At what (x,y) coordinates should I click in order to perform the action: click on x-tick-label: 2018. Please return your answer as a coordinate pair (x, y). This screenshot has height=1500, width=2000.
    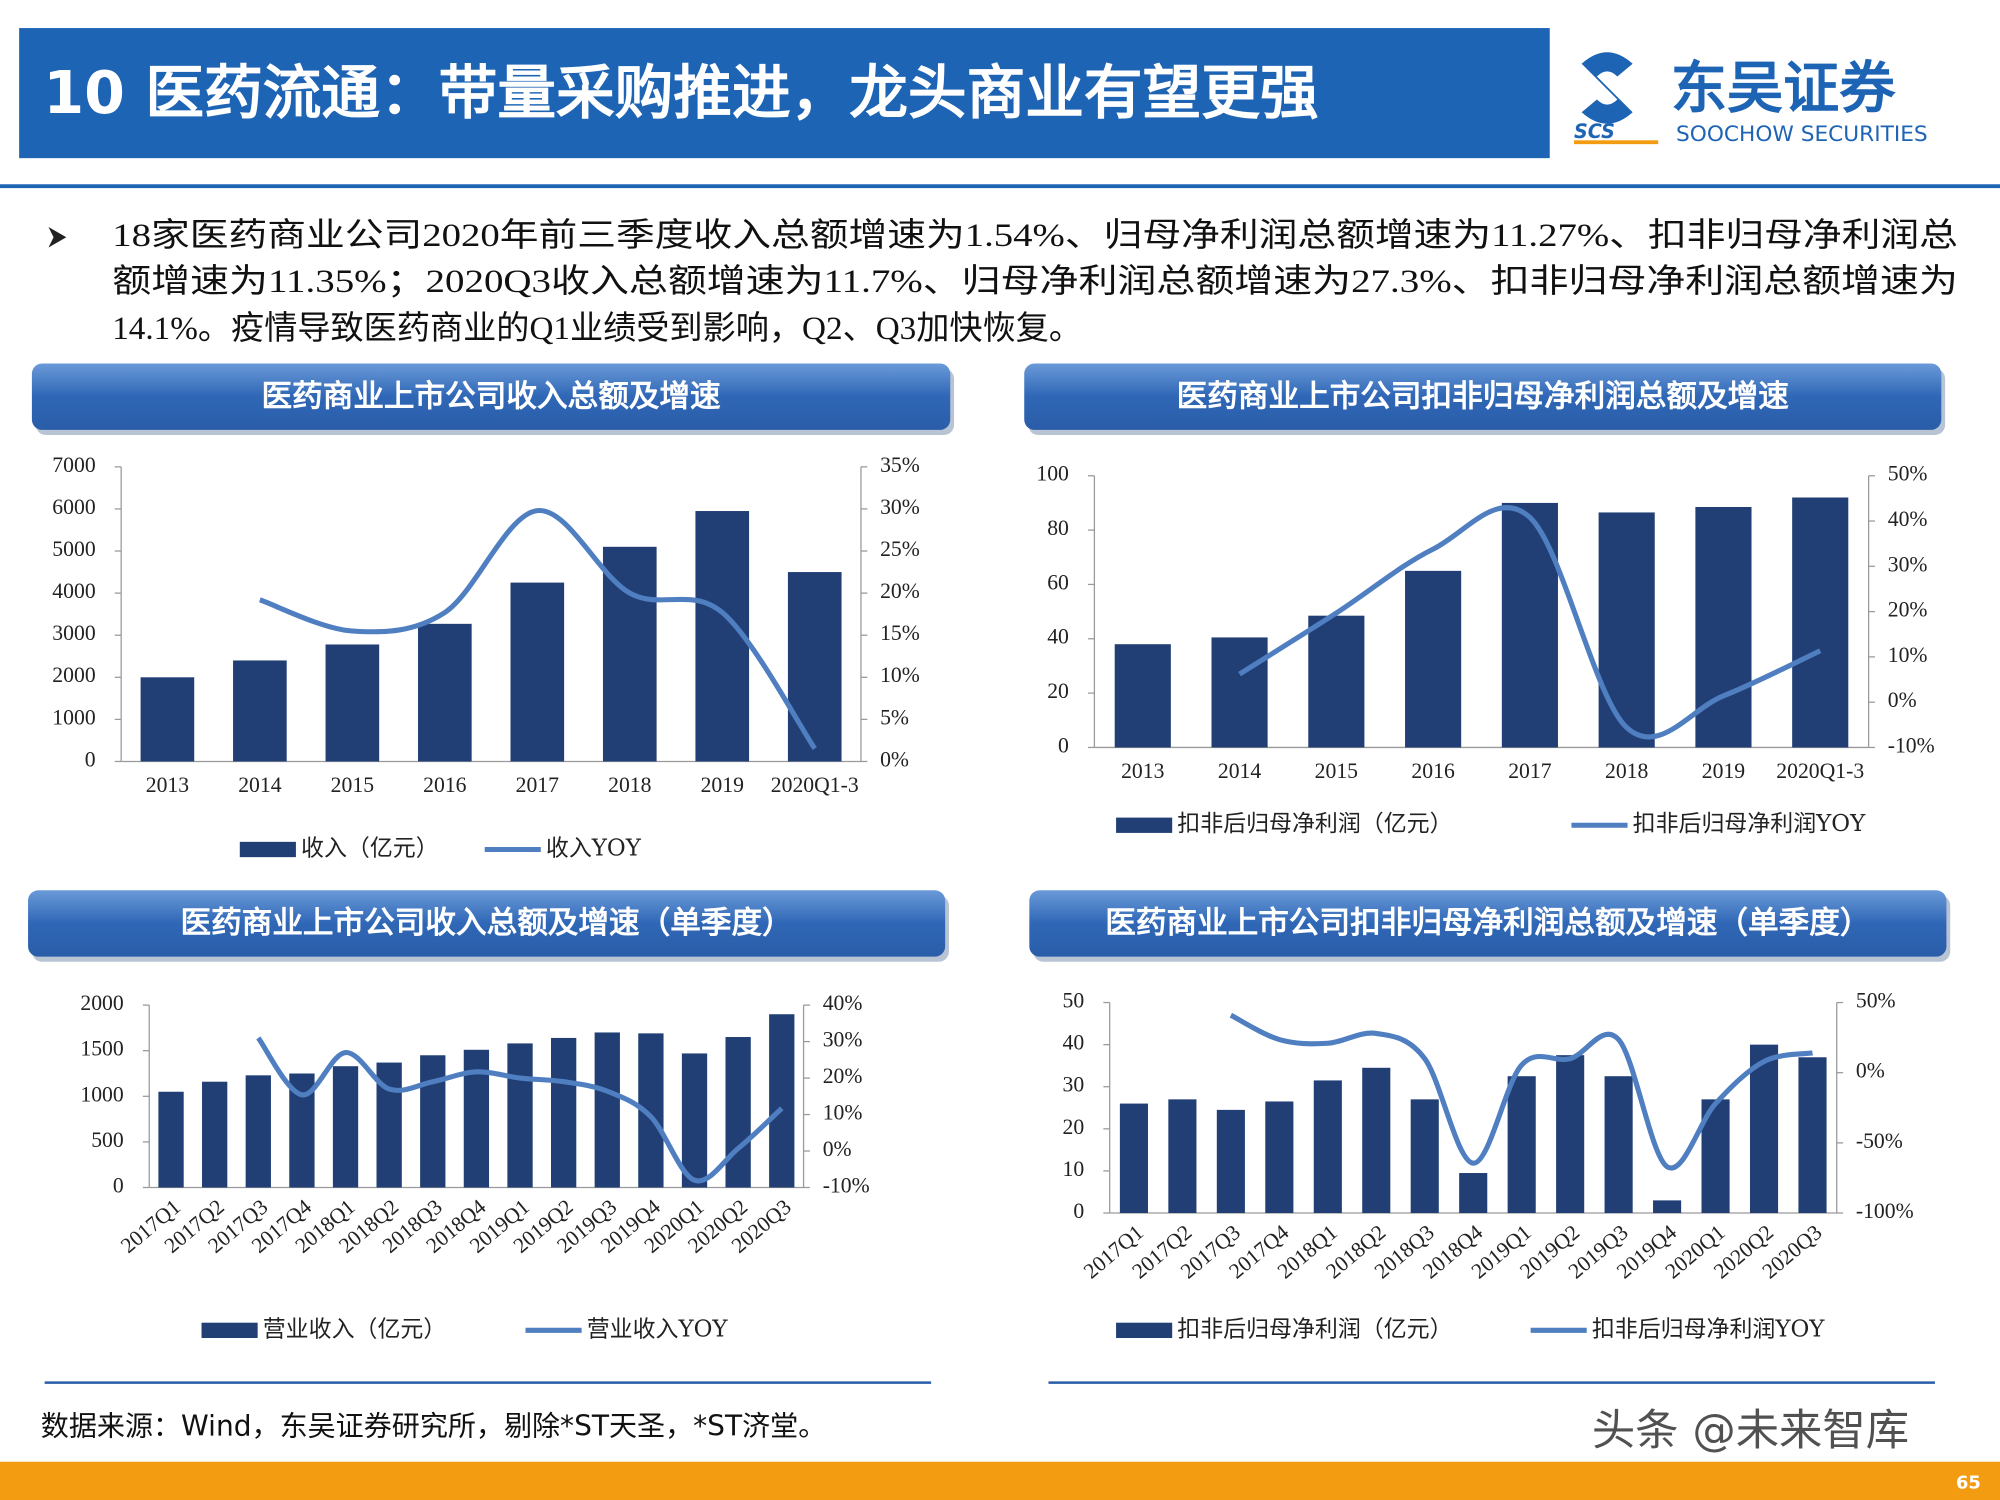
    Looking at the image, I should click on (630, 785).